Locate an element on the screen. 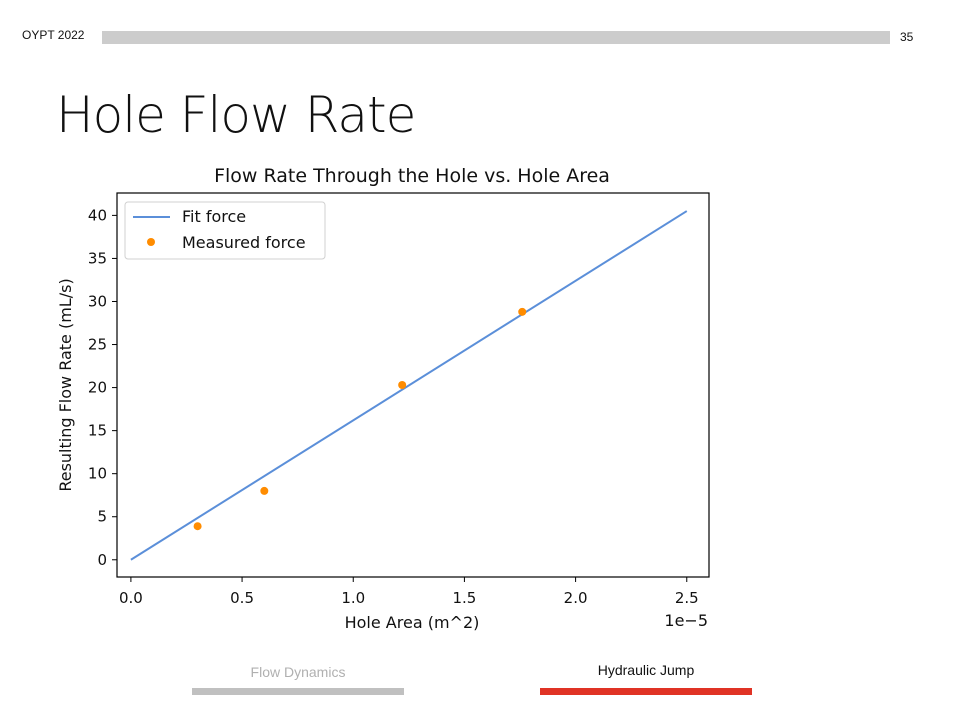 Image resolution: width=960 pixels, height=720 pixels. nav-item-hydraulic-jump: Hydraulic Jump is located at coordinates (646, 670).